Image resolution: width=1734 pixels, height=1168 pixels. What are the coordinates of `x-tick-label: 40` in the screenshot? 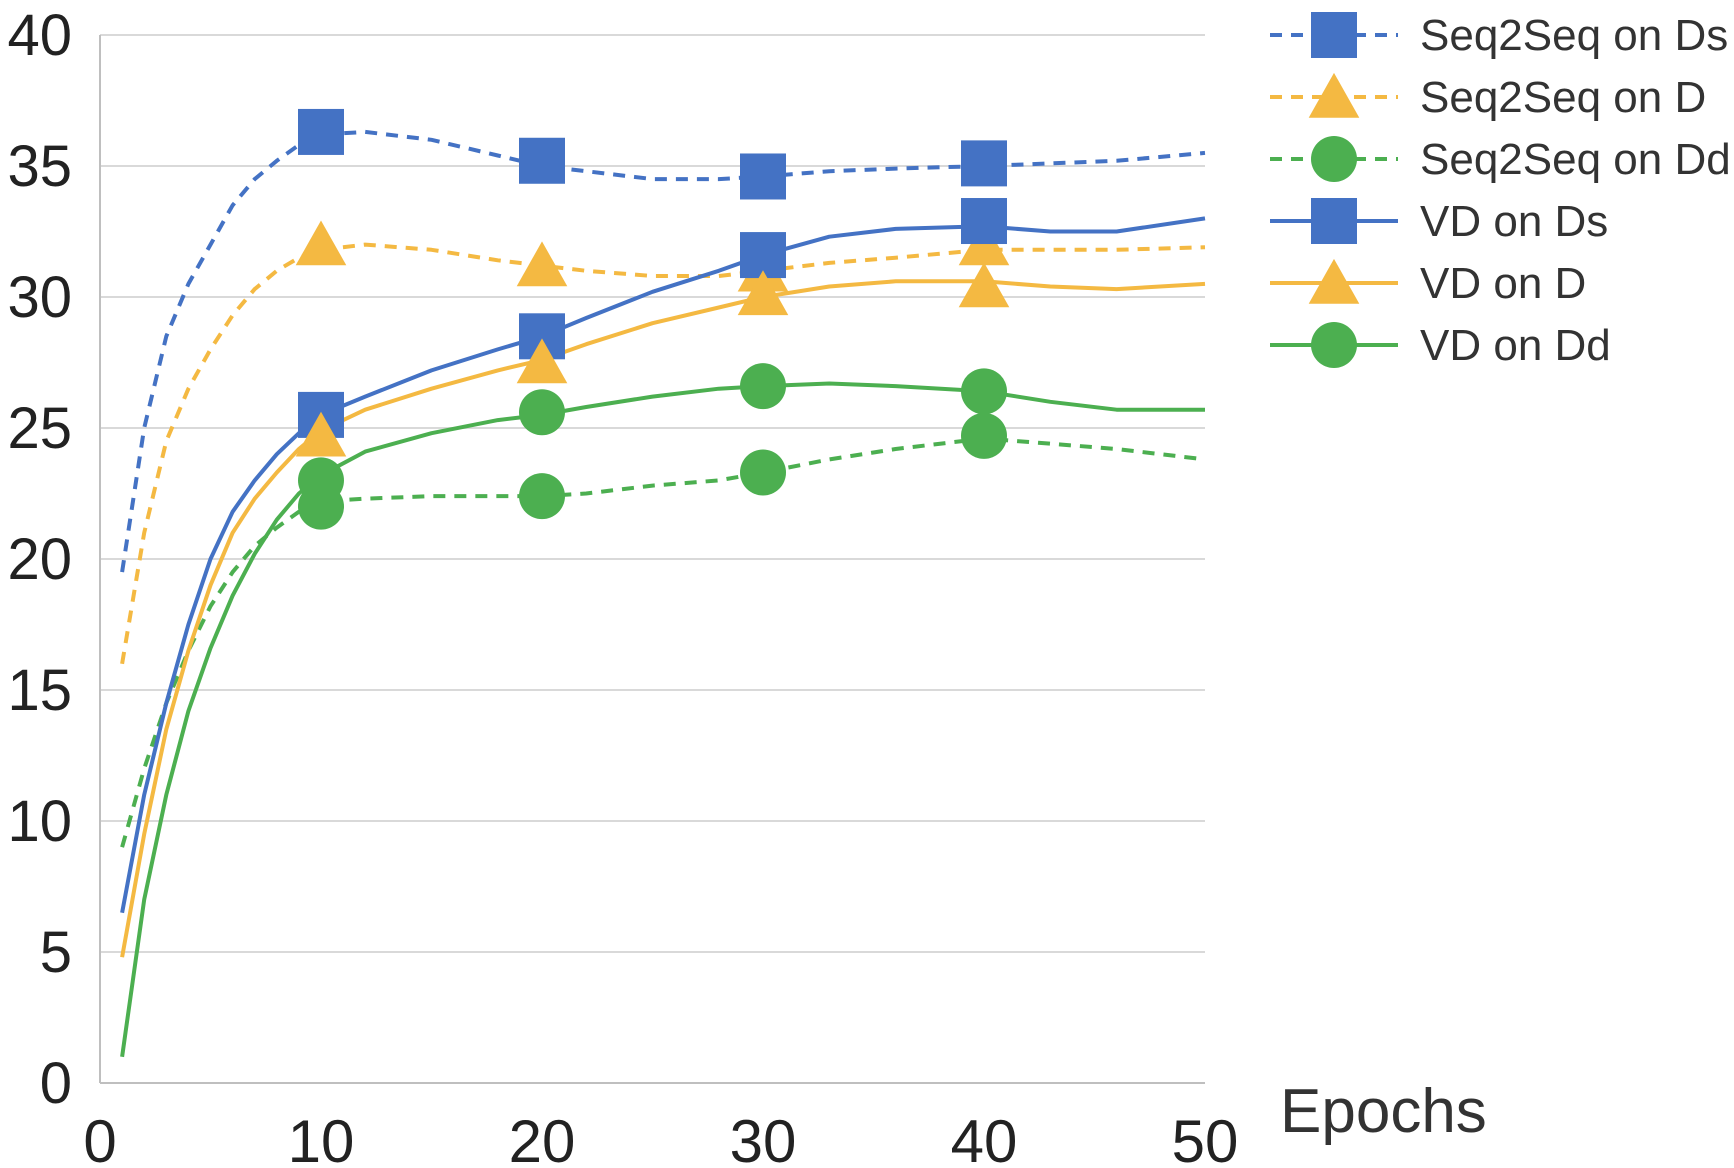 It's located at (984, 1138).